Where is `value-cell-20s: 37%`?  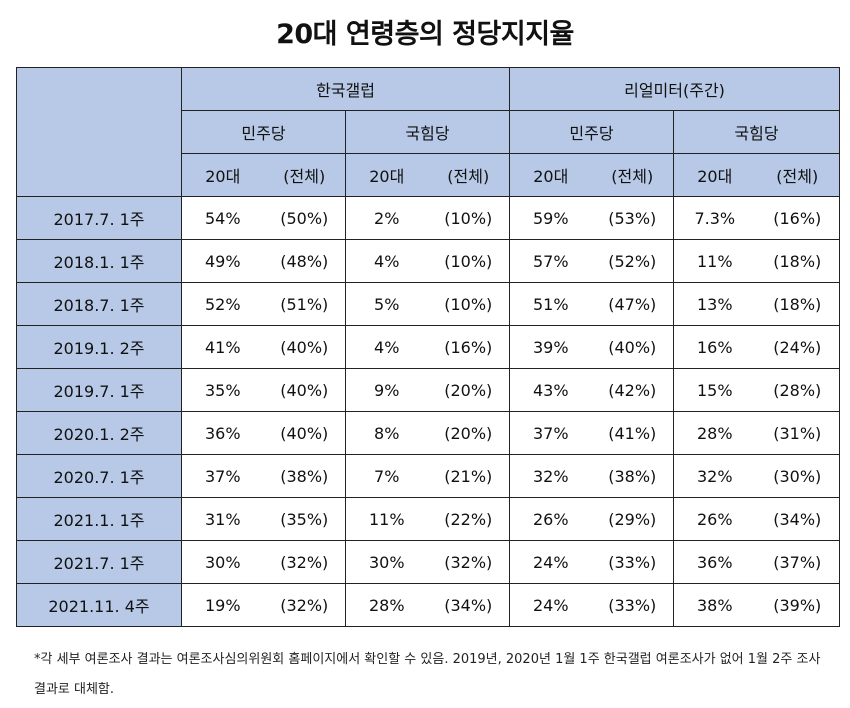
value-cell-20s: 37% is located at coordinates (550, 433).